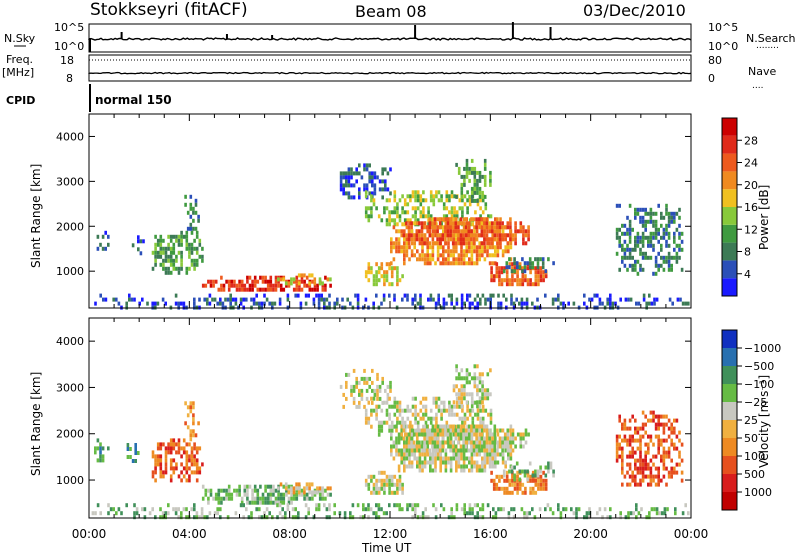  What do you see at coordinates (723, 46) in the screenshot?
I see `nsearch-tick-low: 10^0` at bounding box center [723, 46].